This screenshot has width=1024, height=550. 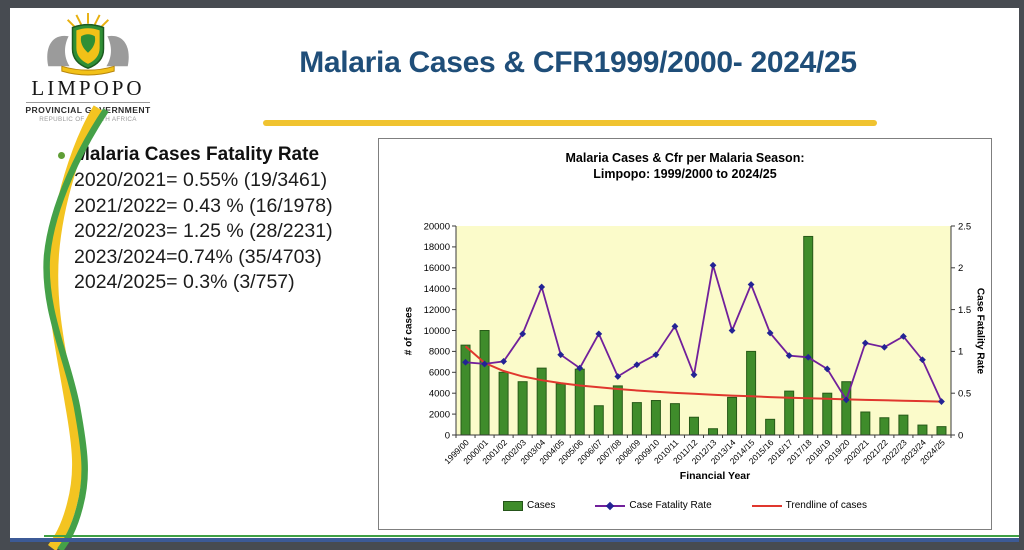 I want to click on legend-item-cfr: Case Fatality Rate, so click(x=653, y=505).